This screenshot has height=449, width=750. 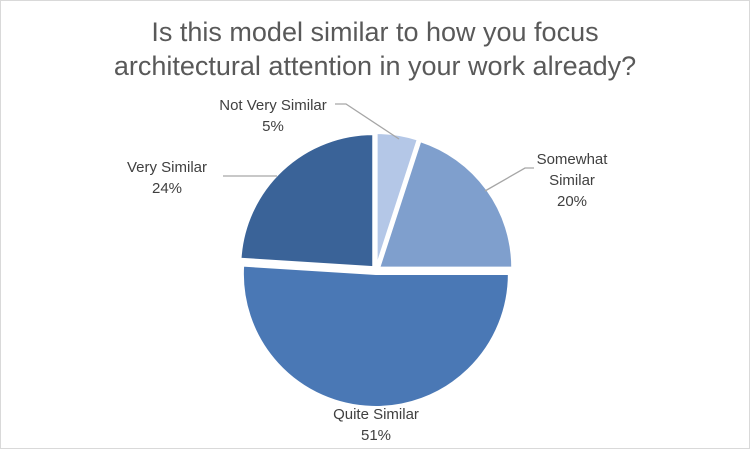 What do you see at coordinates (509, 179) in the screenshot?
I see `leader-line-somewhat-similar` at bounding box center [509, 179].